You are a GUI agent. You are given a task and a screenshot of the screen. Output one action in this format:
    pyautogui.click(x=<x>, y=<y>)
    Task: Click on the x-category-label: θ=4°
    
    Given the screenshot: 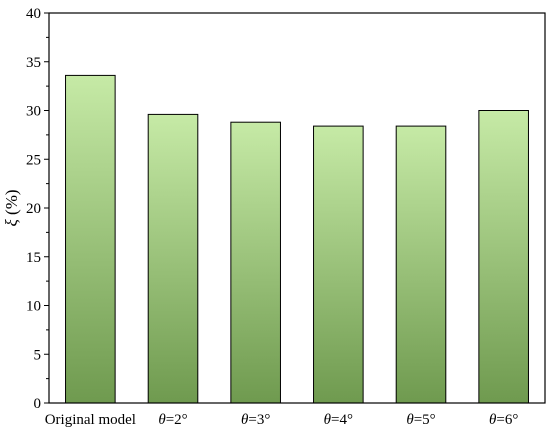 What is the action you would take?
    pyautogui.click(x=338, y=420)
    